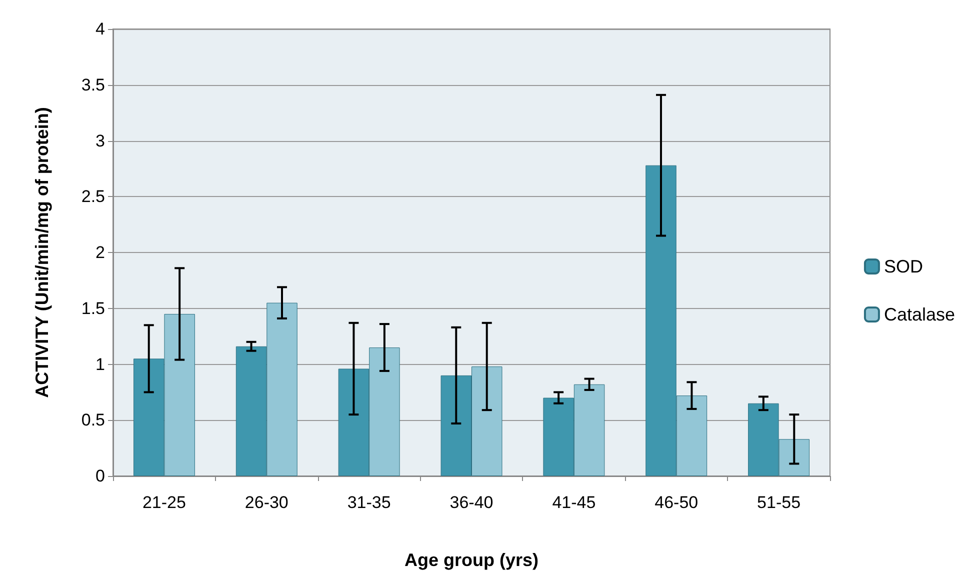 This screenshot has width=960, height=581. I want to click on y-tick-label: 1.5, so click(93, 308).